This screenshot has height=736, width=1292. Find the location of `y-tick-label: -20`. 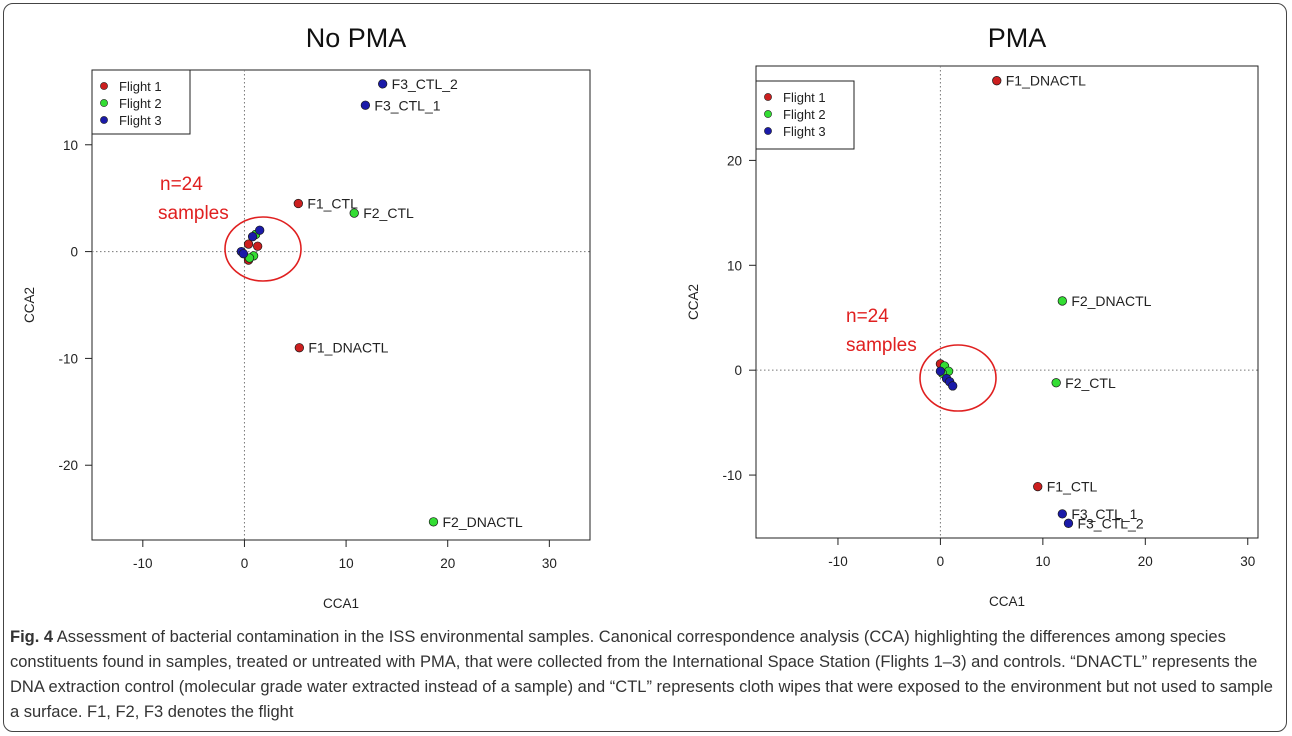

y-tick-label: -20 is located at coordinates (68, 465).